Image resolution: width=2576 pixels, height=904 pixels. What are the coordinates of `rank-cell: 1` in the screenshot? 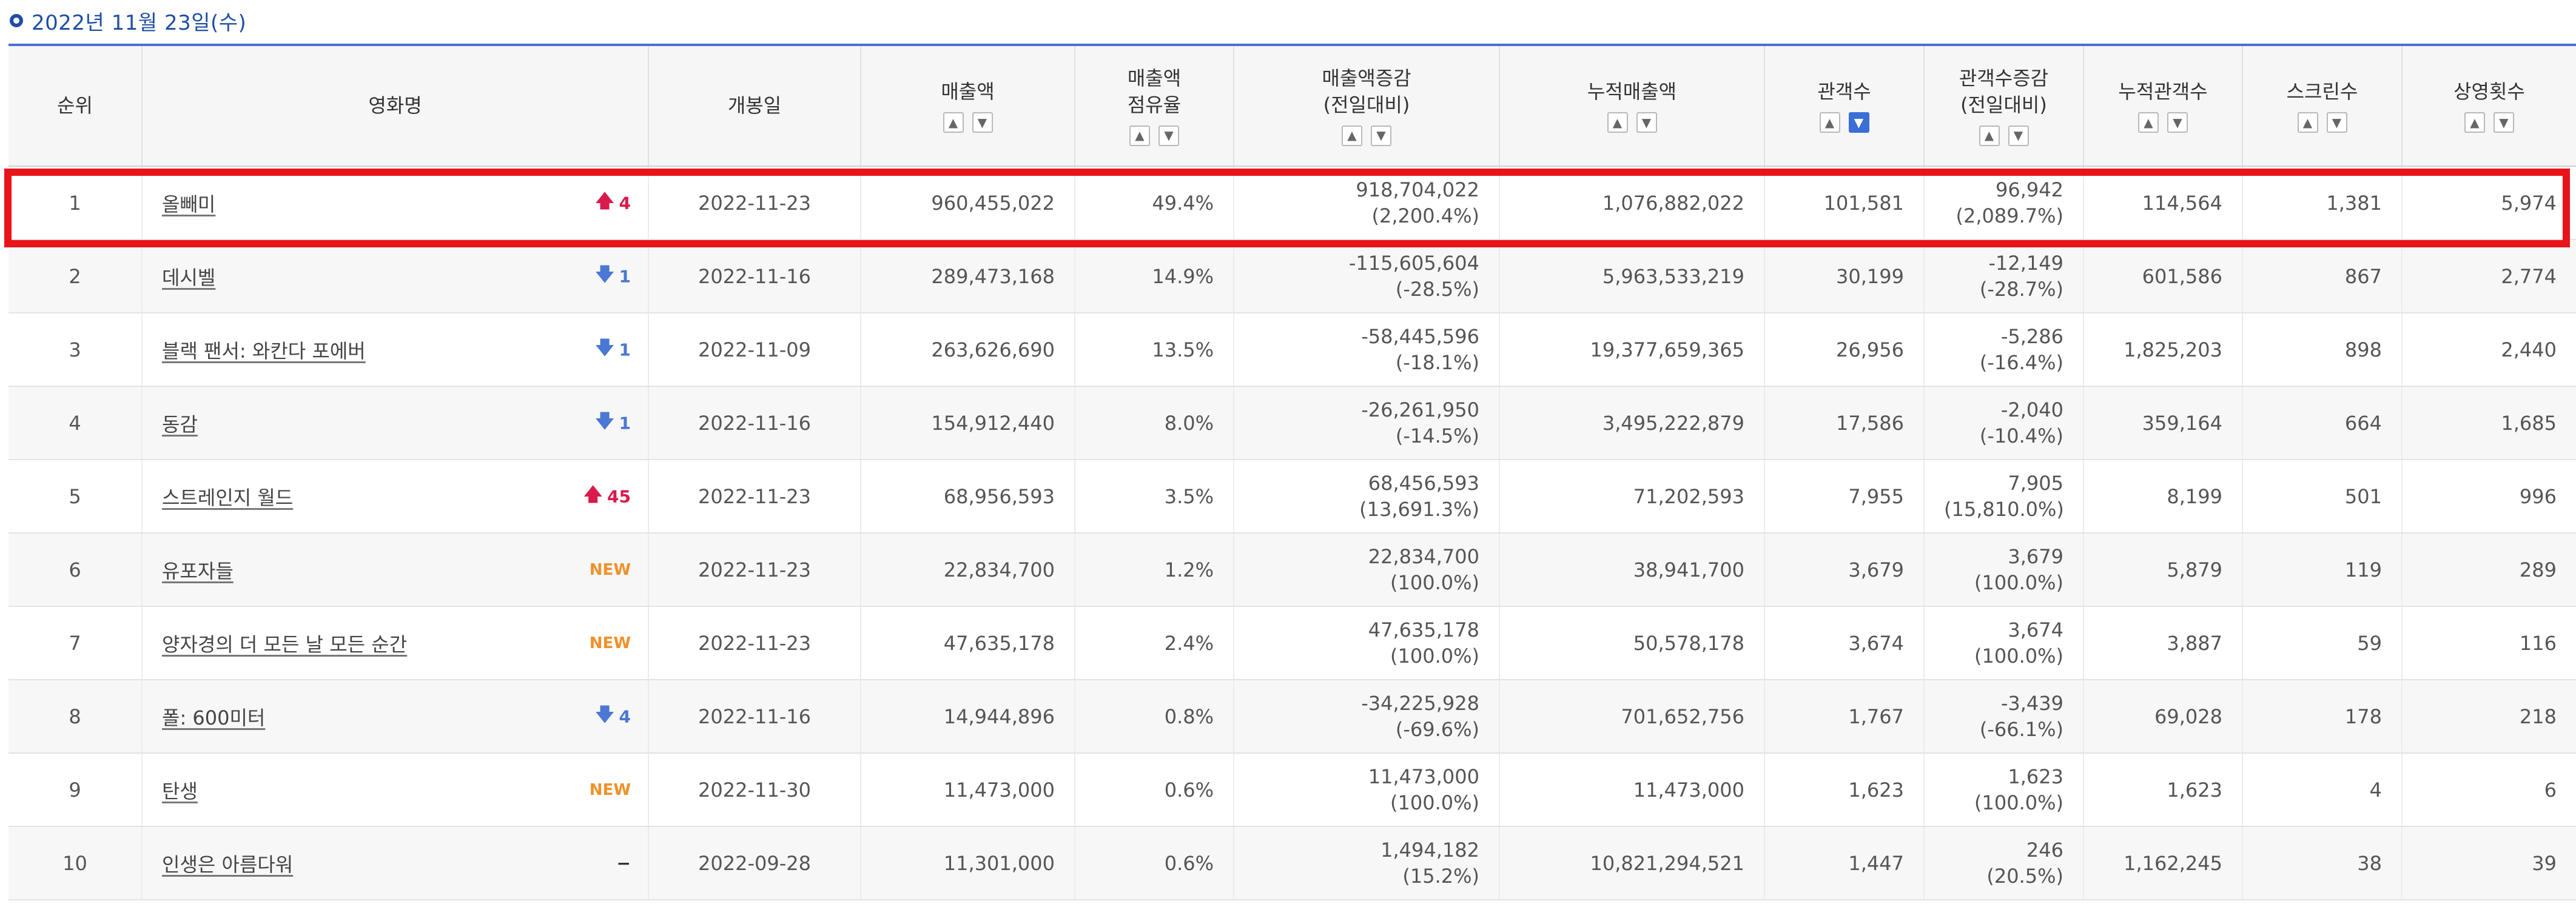 It's located at (75, 203).